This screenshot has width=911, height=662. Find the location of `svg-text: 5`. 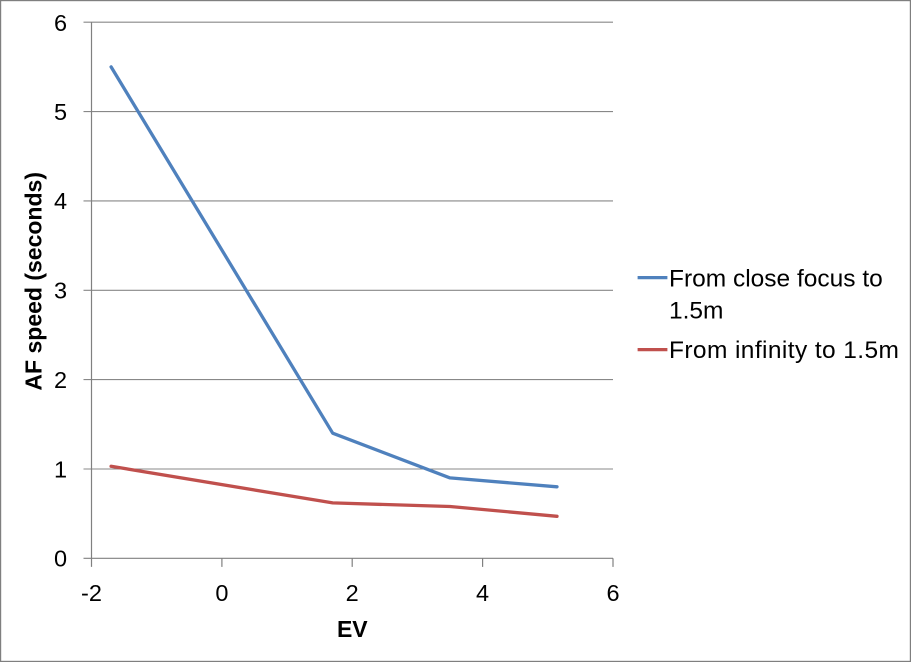

svg-text: 5 is located at coordinates (60, 112).